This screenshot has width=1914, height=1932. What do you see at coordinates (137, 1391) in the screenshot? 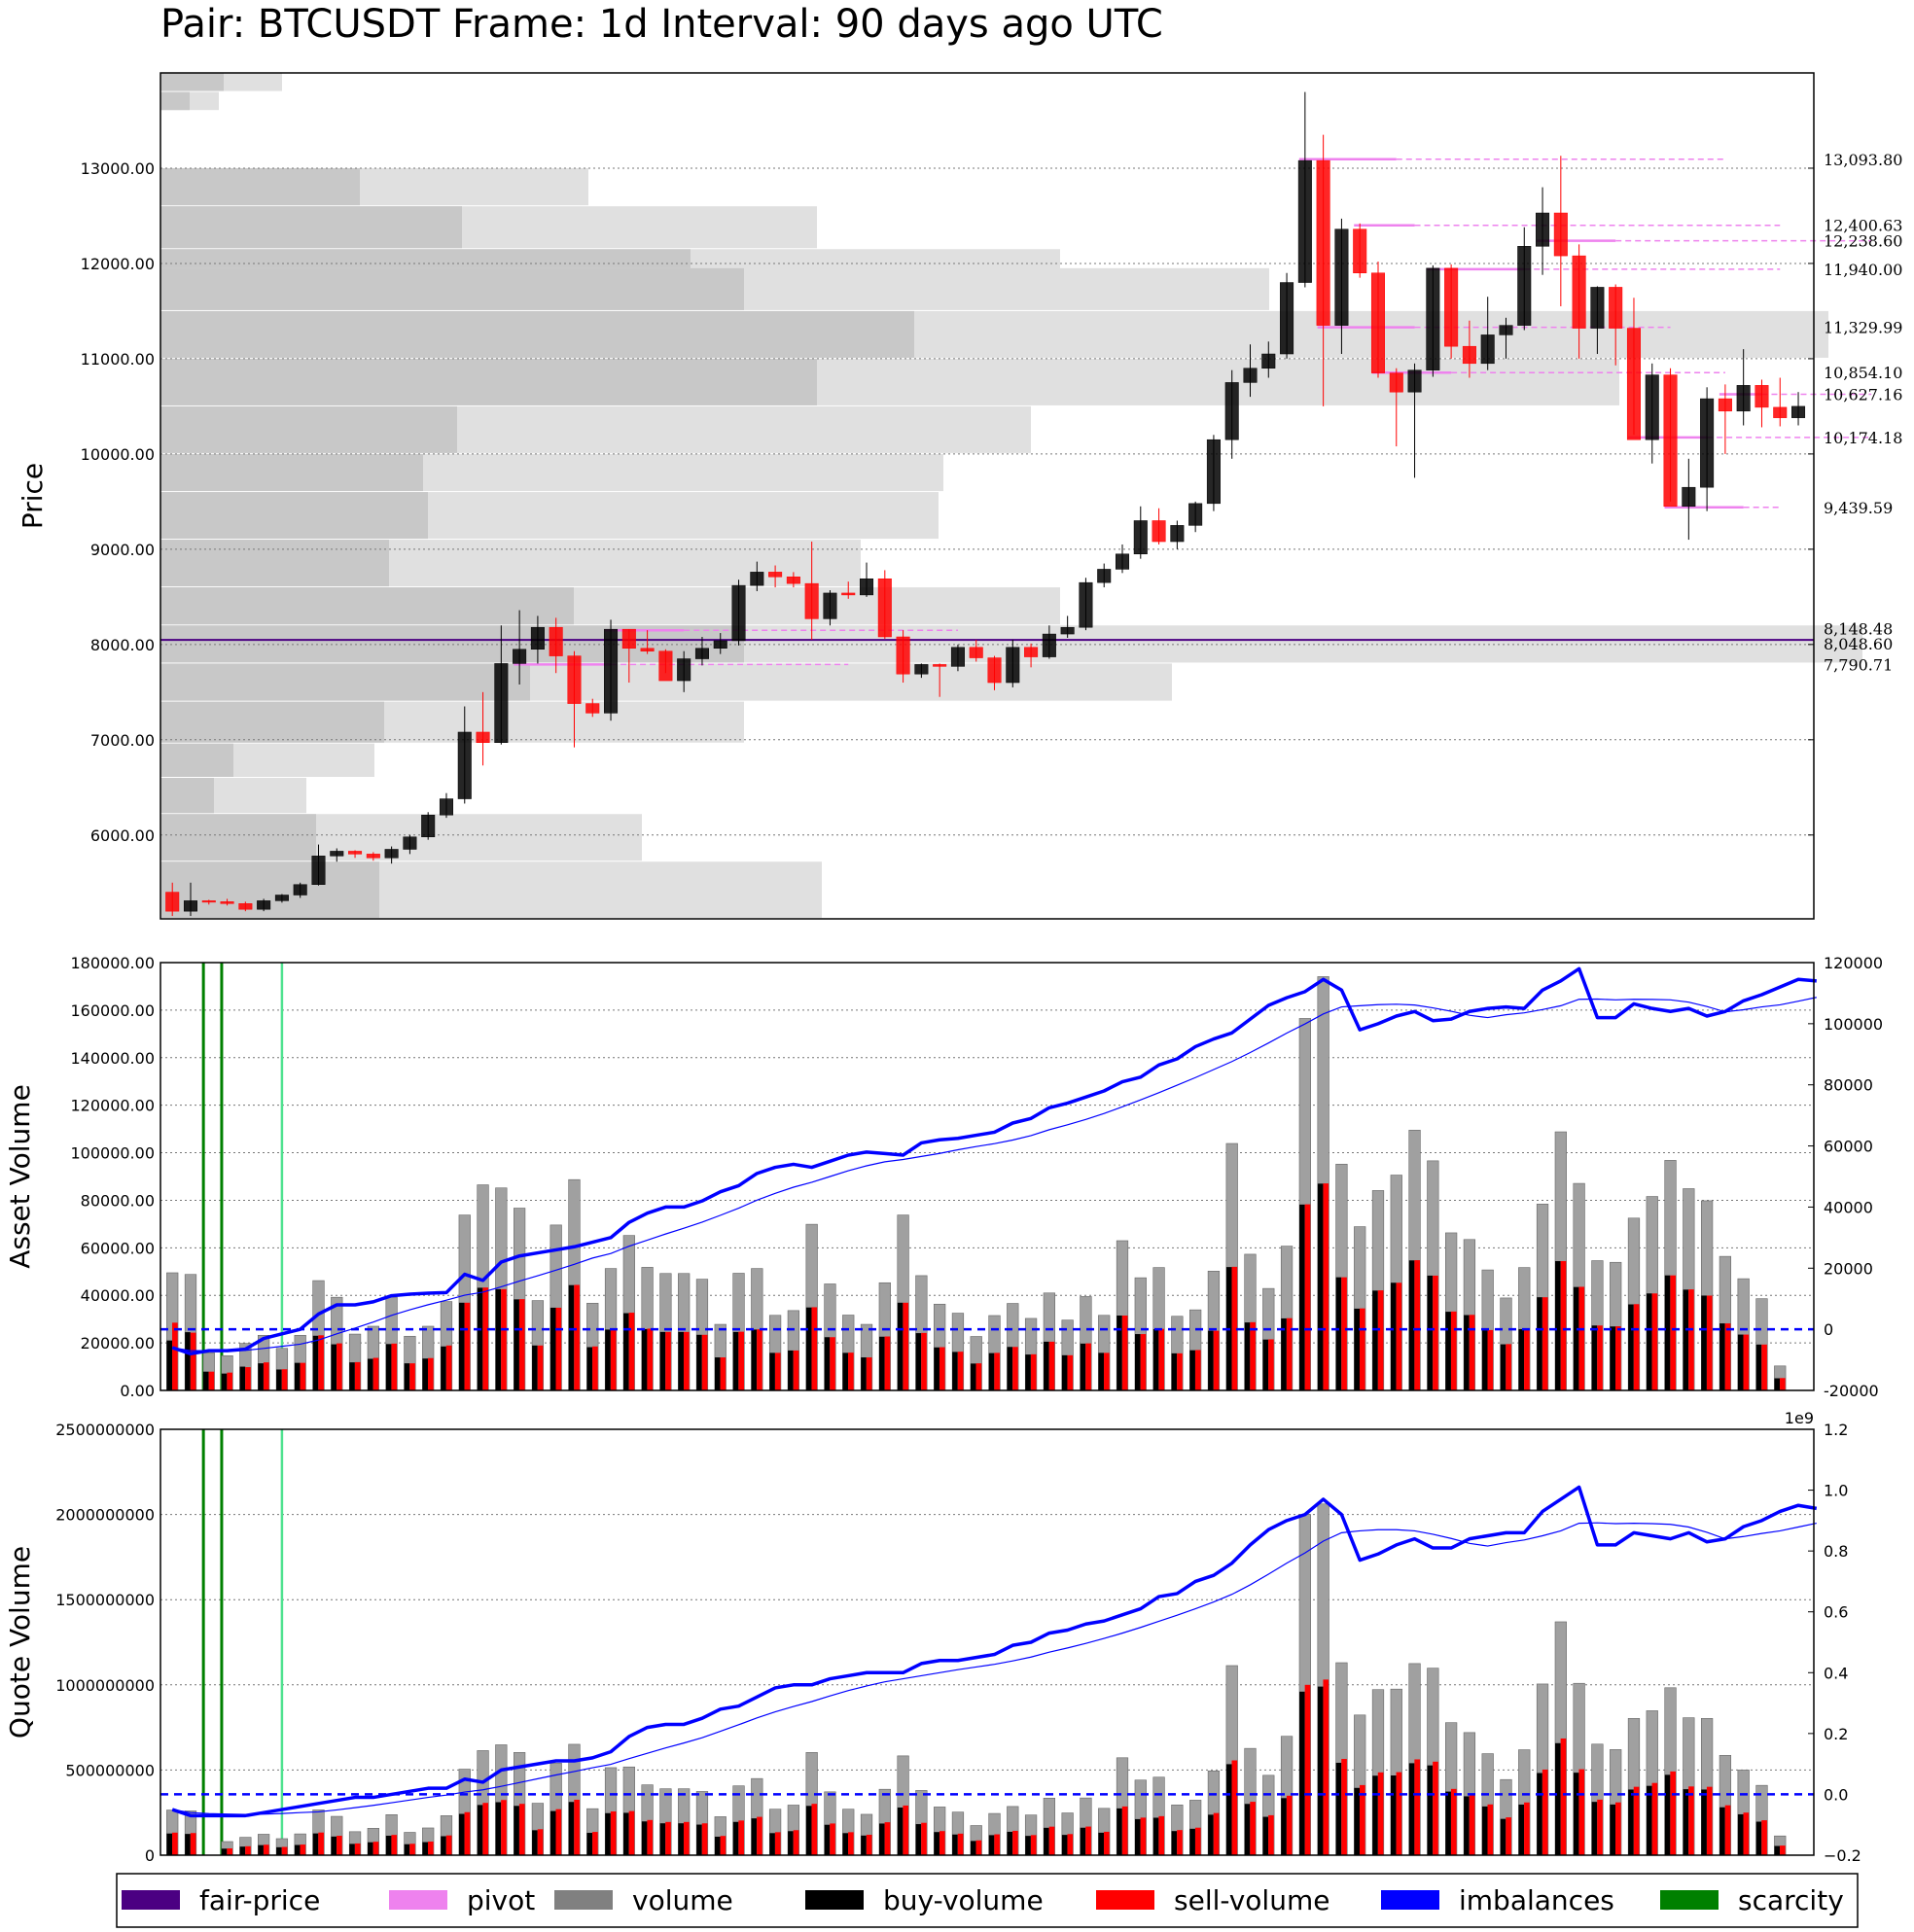
I see `y-tick-label: 0.00` at bounding box center [137, 1391].